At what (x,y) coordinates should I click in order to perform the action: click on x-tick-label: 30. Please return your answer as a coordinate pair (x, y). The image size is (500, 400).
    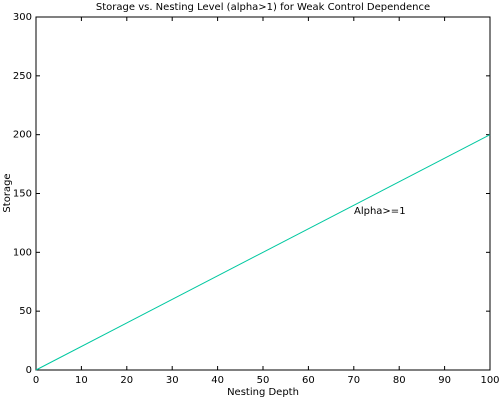
    Looking at the image, I should click on (172, 380).